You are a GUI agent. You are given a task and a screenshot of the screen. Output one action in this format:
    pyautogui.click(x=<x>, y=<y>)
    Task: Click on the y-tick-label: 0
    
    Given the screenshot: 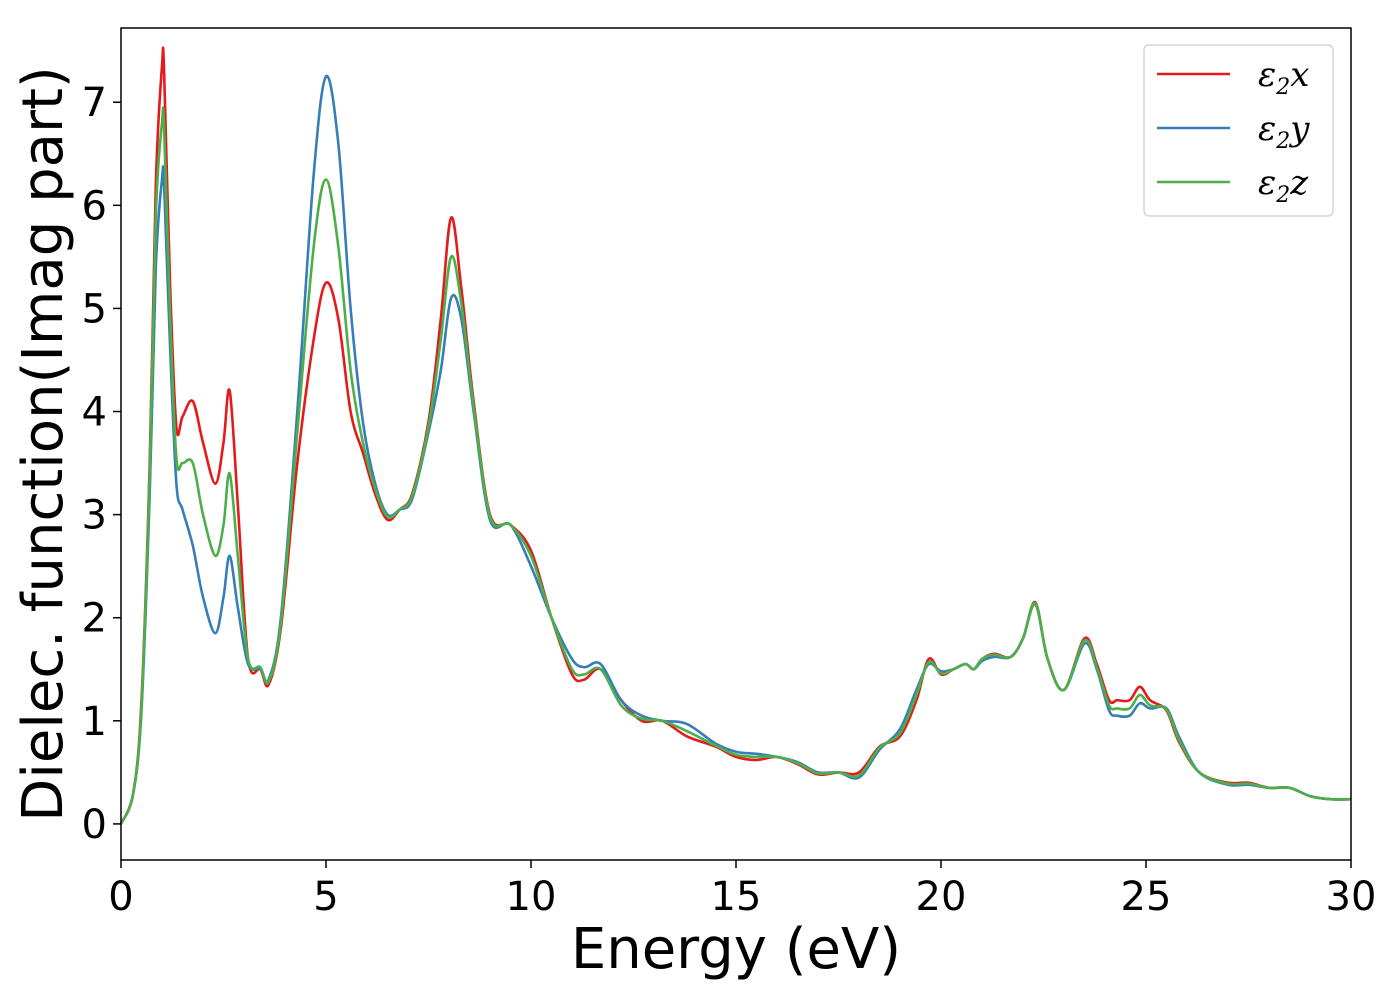 What is the action you would take?
    pyautogui.click(x=94, y=825)
    